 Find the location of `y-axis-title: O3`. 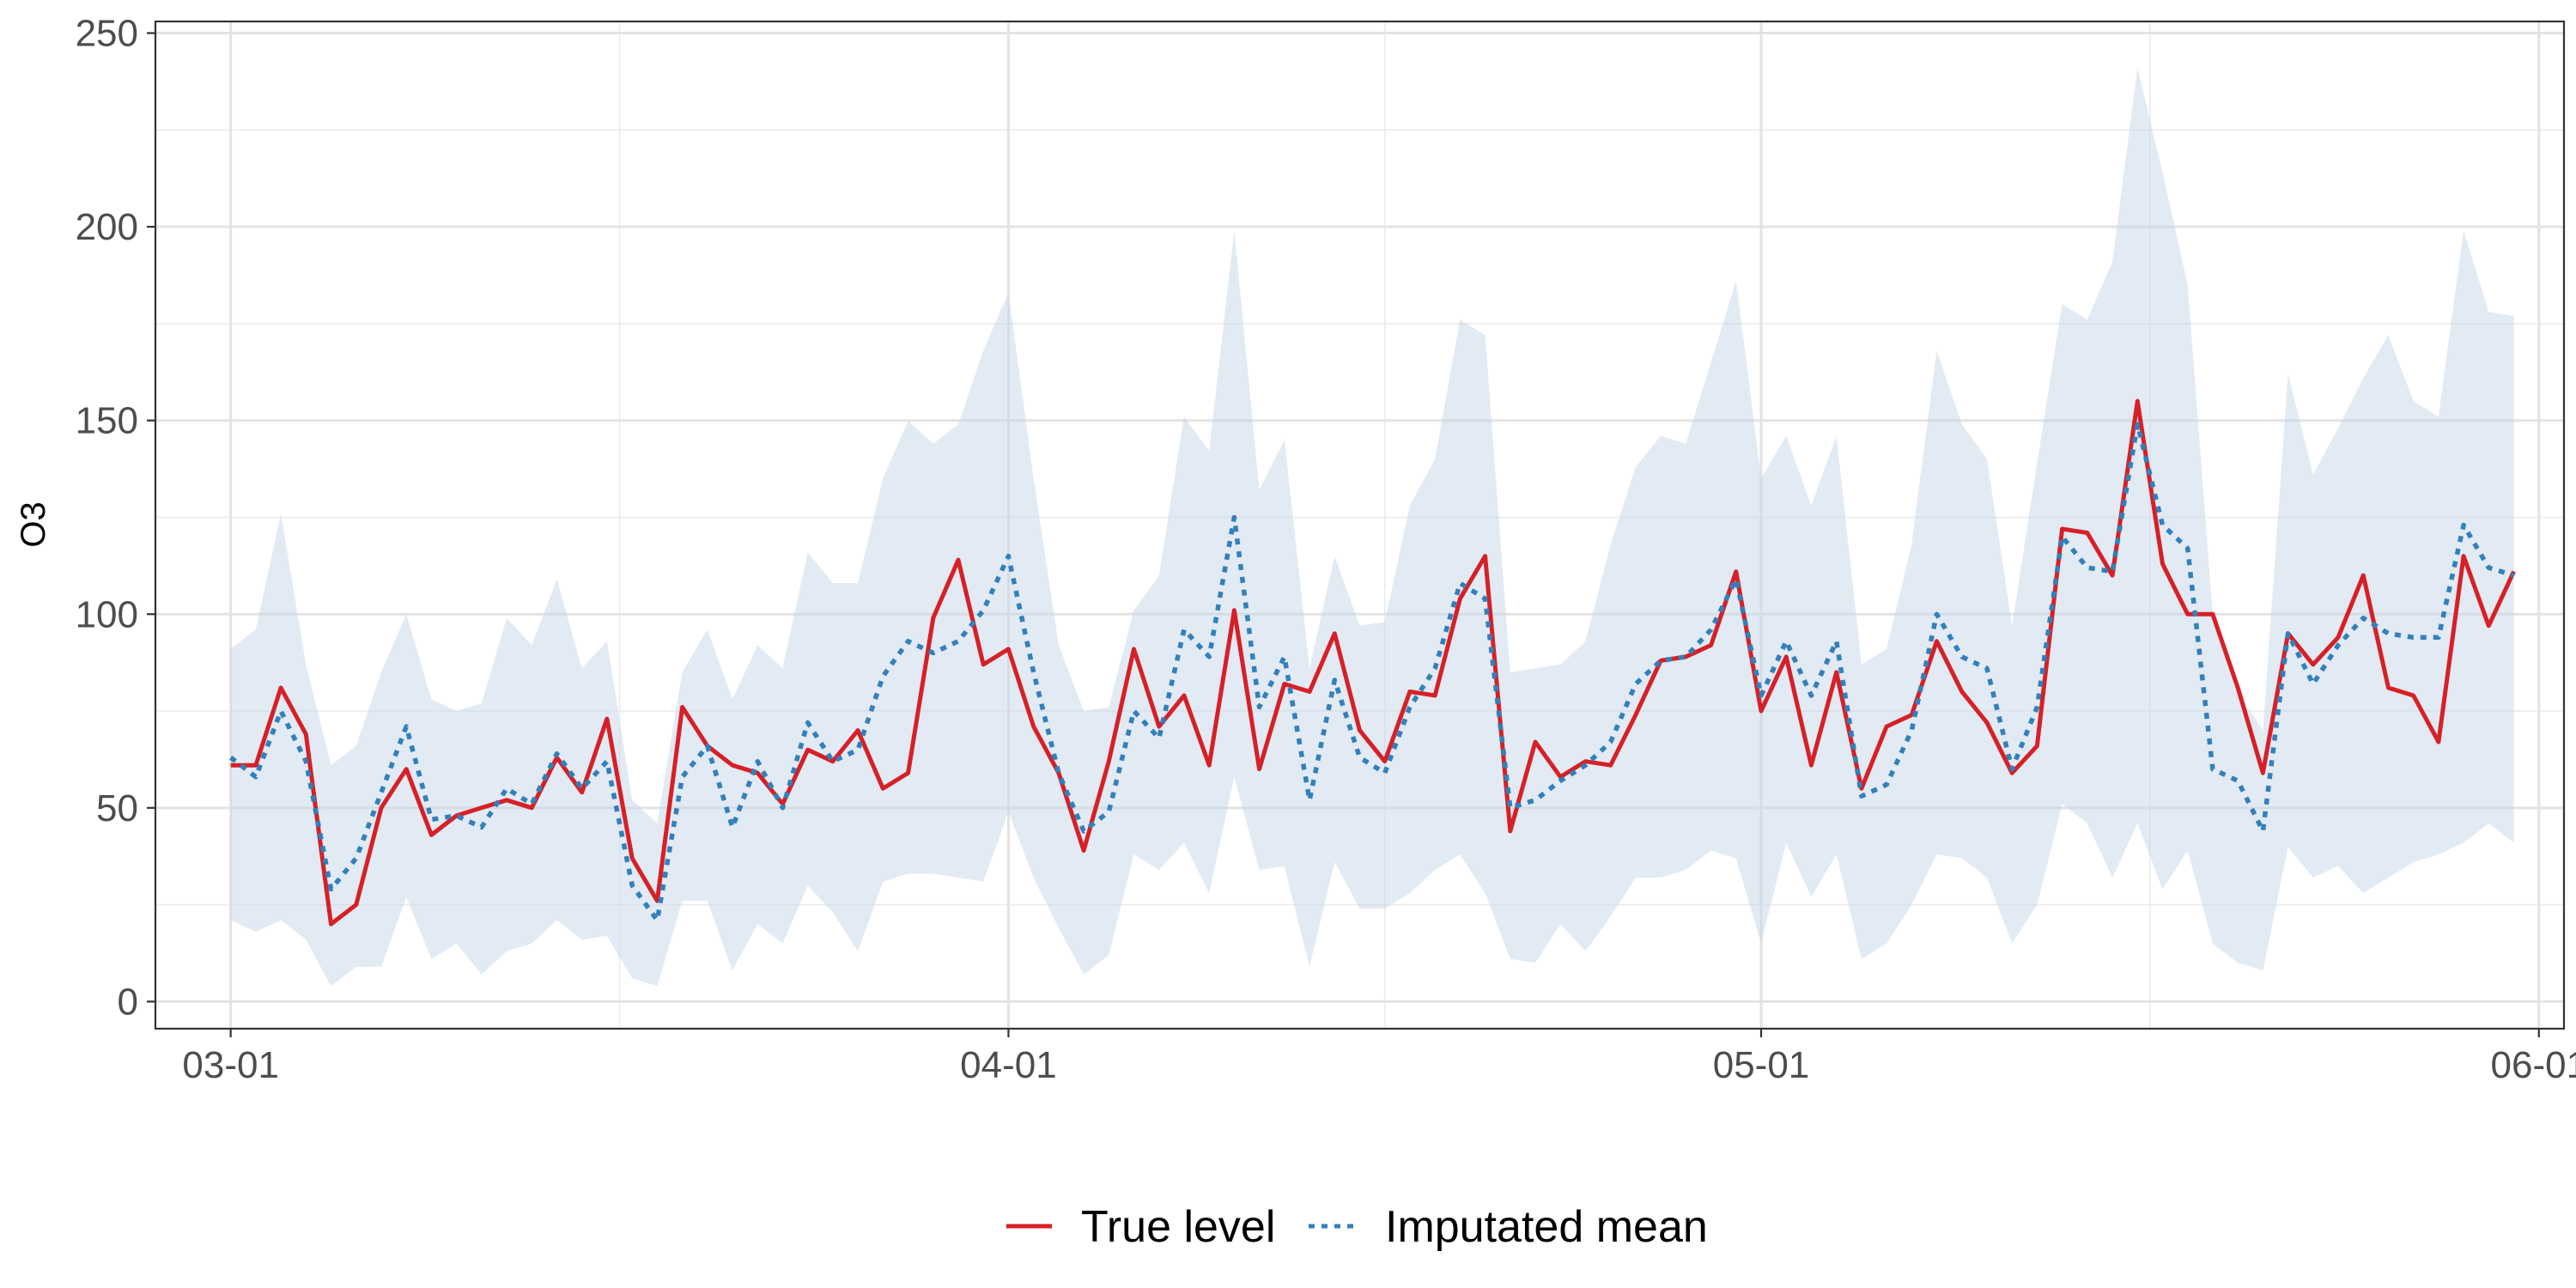

y-axis-title: O3 is located at coordinates (33, 524).